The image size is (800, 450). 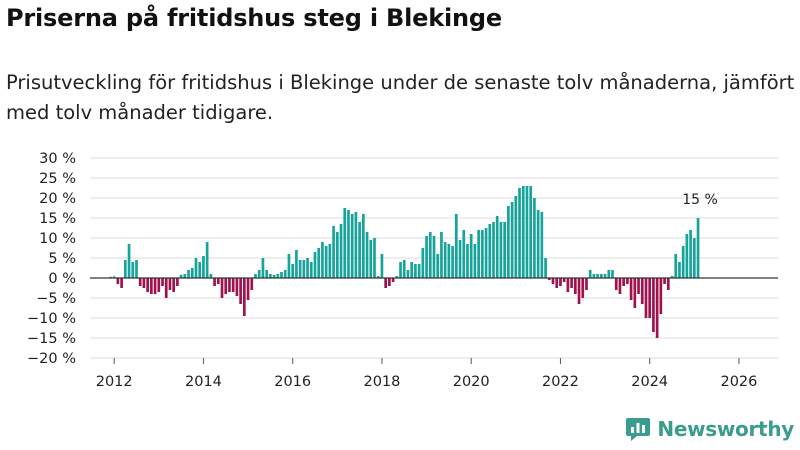 I want to click on y-tick-label: −20 %, so click(x=51, y=359).